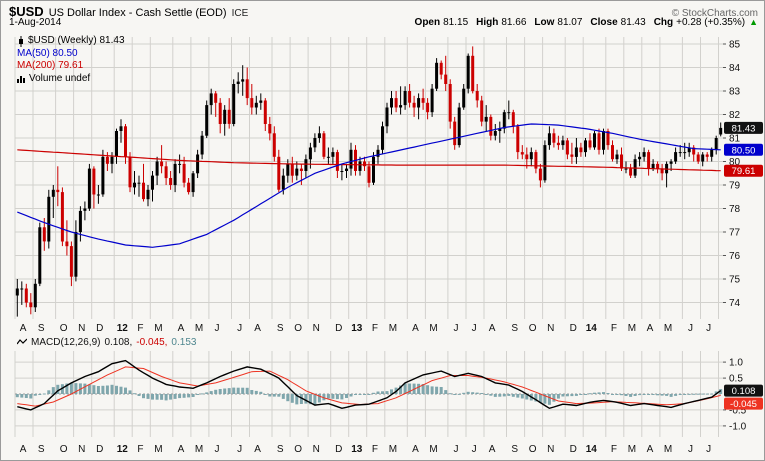 This screenshot has height=461, width=765. What do you see at coordinates (76, 40) in the screenshot?
I see `legend-series-label: $USD (Weekly) 81.43` at bounding box center [76, 40].